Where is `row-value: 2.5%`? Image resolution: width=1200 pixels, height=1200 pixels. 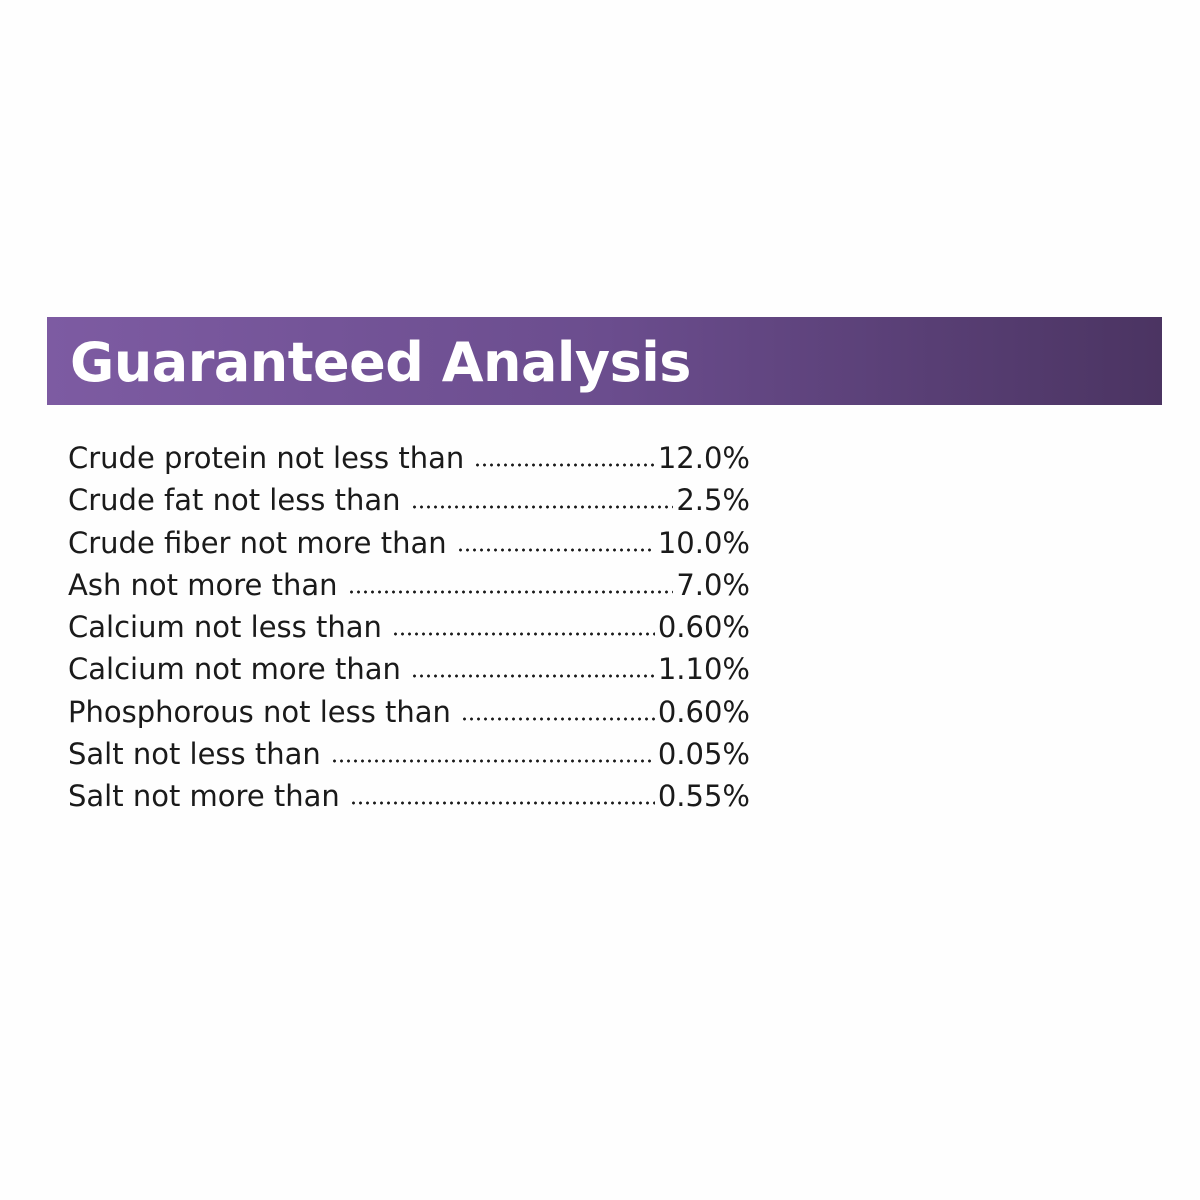
row-value: 2.5% is located at coordinates (713, 500).